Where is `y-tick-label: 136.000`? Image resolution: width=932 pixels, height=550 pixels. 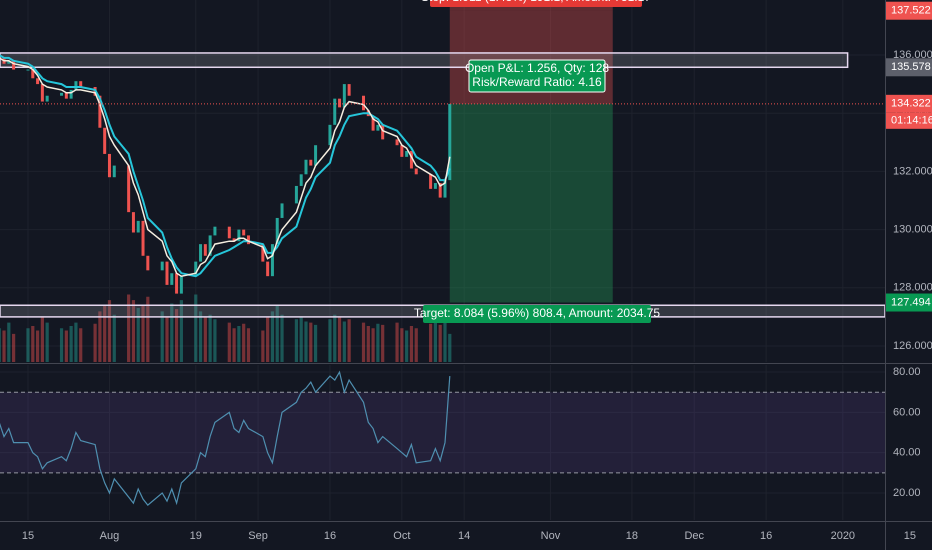
y-tick-label: 136.000 is located at coordinates (912, 55).